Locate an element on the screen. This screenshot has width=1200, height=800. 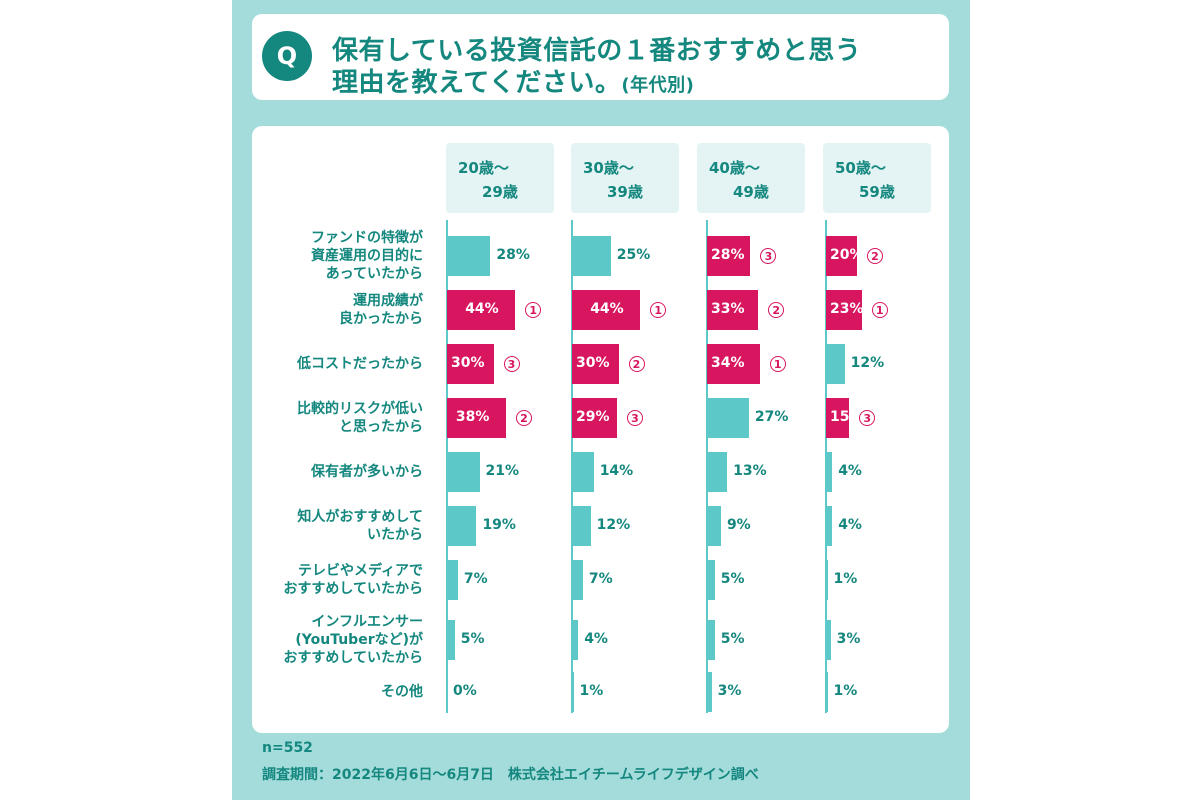
bar-s1-r8 is located at coordinates (451, 640).